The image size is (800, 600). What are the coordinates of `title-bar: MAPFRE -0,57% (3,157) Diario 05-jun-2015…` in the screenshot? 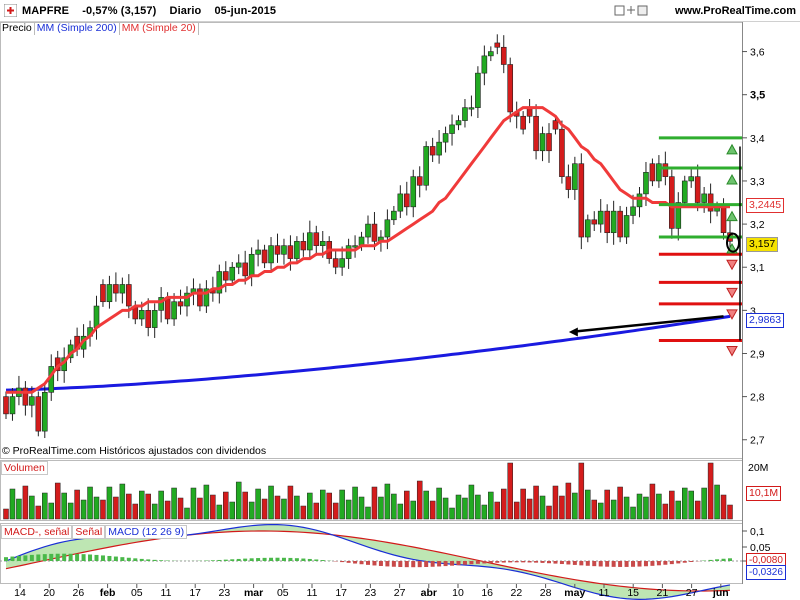 It's located at (400, 11).